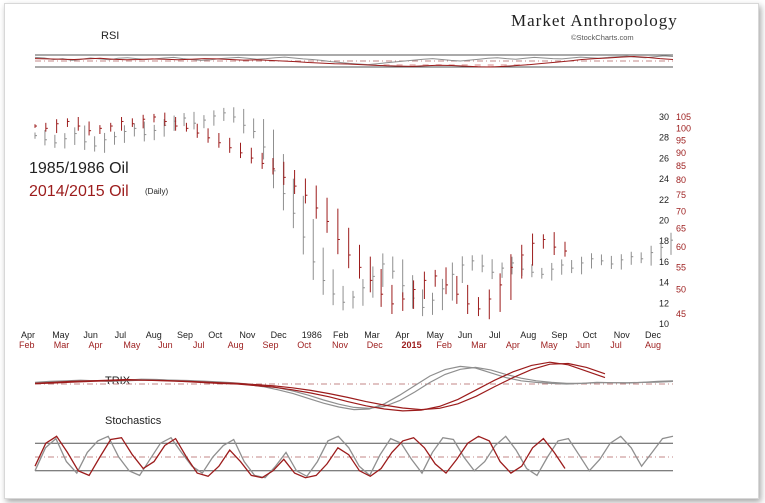 Image resolution: width=765 pixels, height=503 pixels. What do you see at coordinates (681, 267) in the screenshot?
I see `right-axis-tick-label: 55` at bounding box center [681, 267].